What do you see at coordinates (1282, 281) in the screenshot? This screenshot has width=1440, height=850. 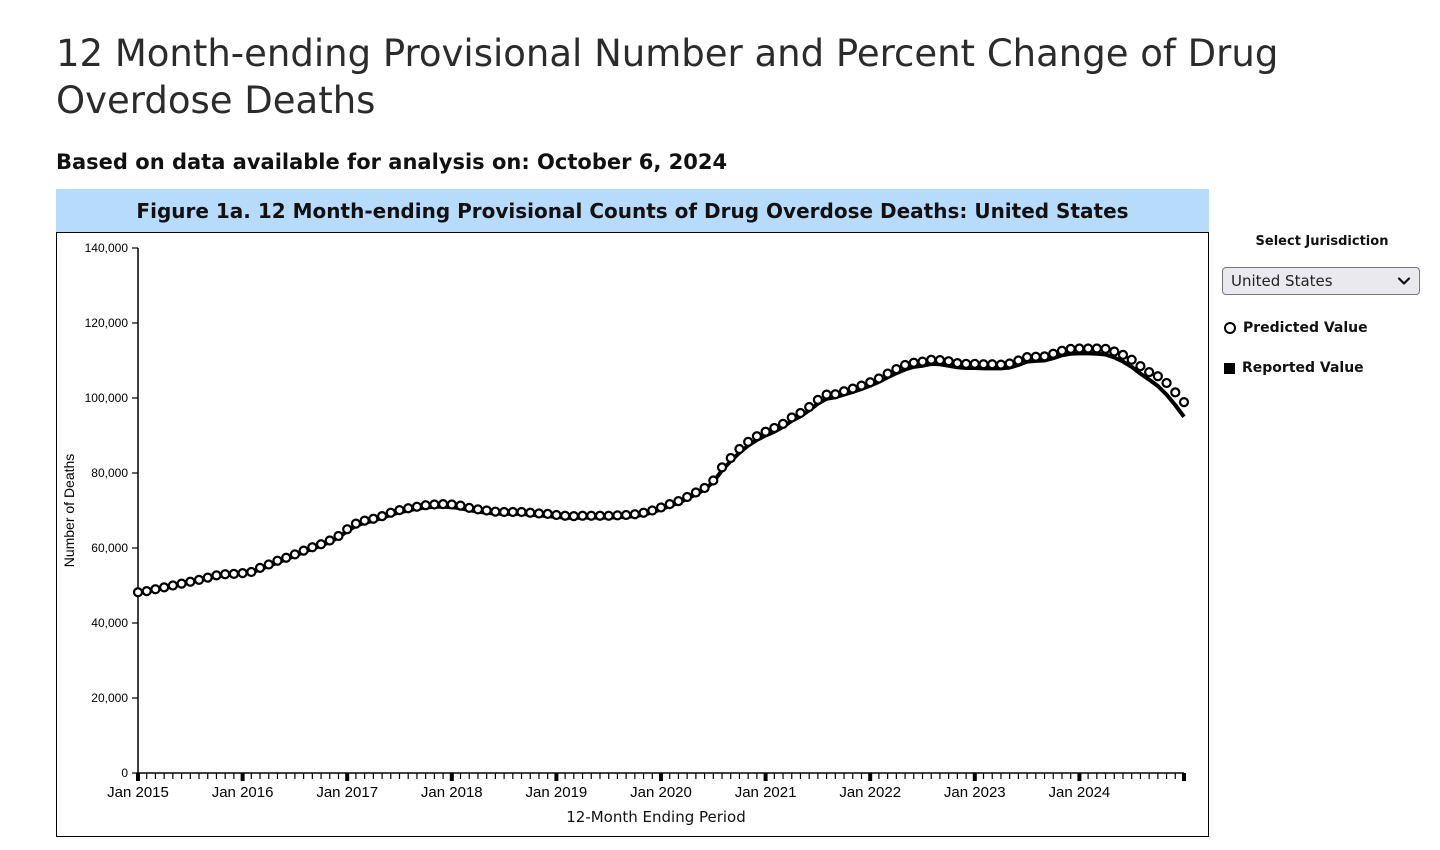 I see `jurisdiction-select-value: United States` at bounding box center [1282, 281].